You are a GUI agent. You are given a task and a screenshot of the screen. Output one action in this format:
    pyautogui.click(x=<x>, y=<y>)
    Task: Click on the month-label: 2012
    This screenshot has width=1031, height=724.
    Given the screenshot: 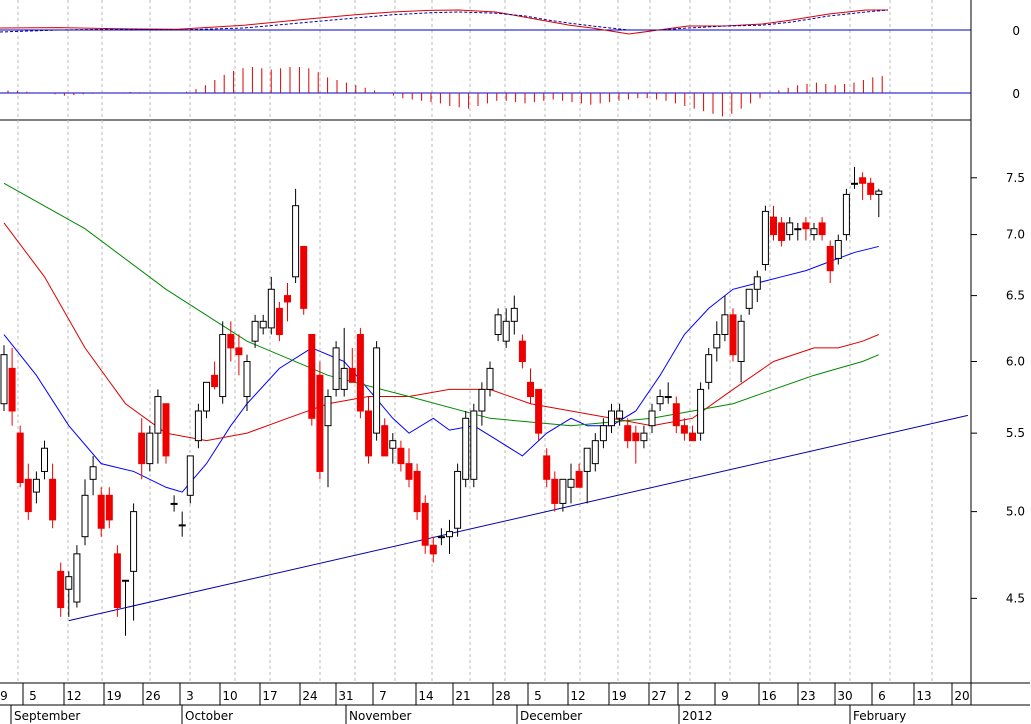 What is the action you would take?
    pyautogui.click(x=697, y=716)
    